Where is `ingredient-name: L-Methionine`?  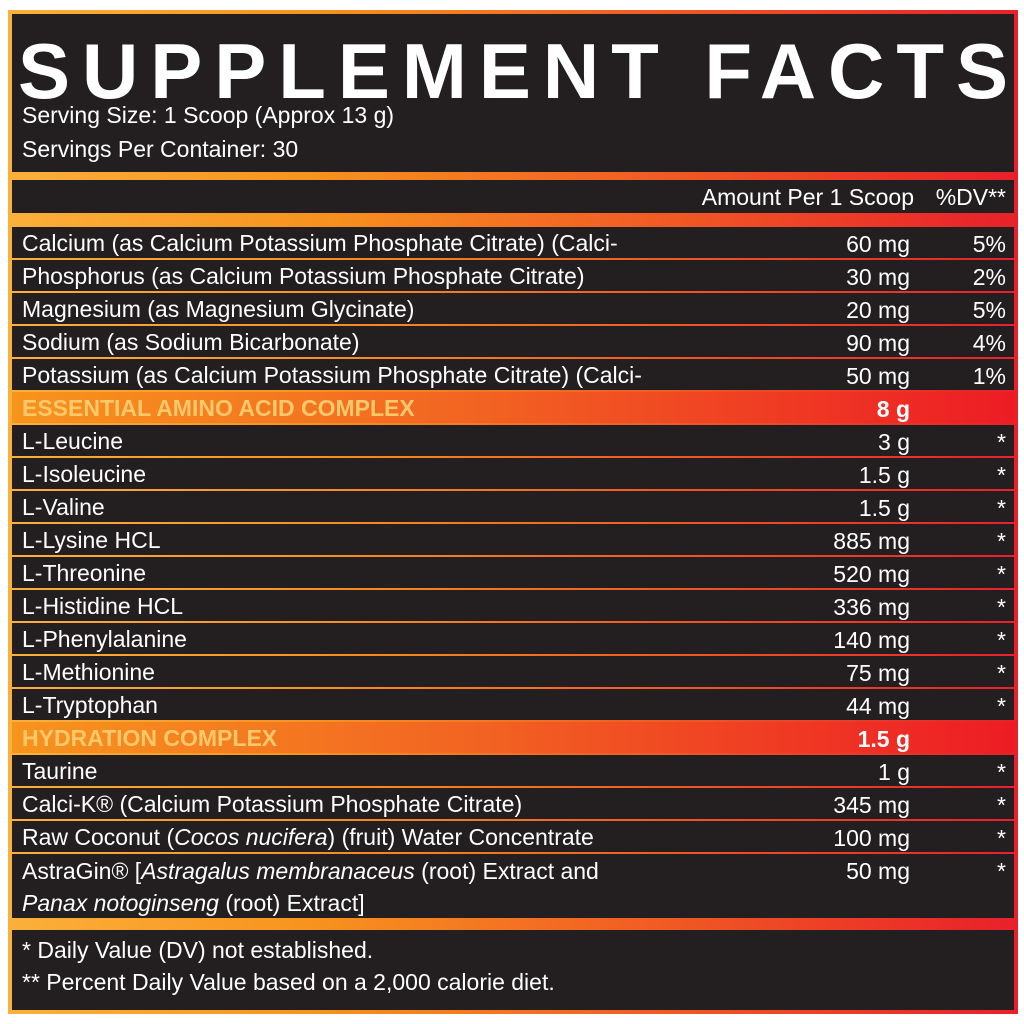 ingredient-name: L-Methionine is located at coordinates (334, 672).